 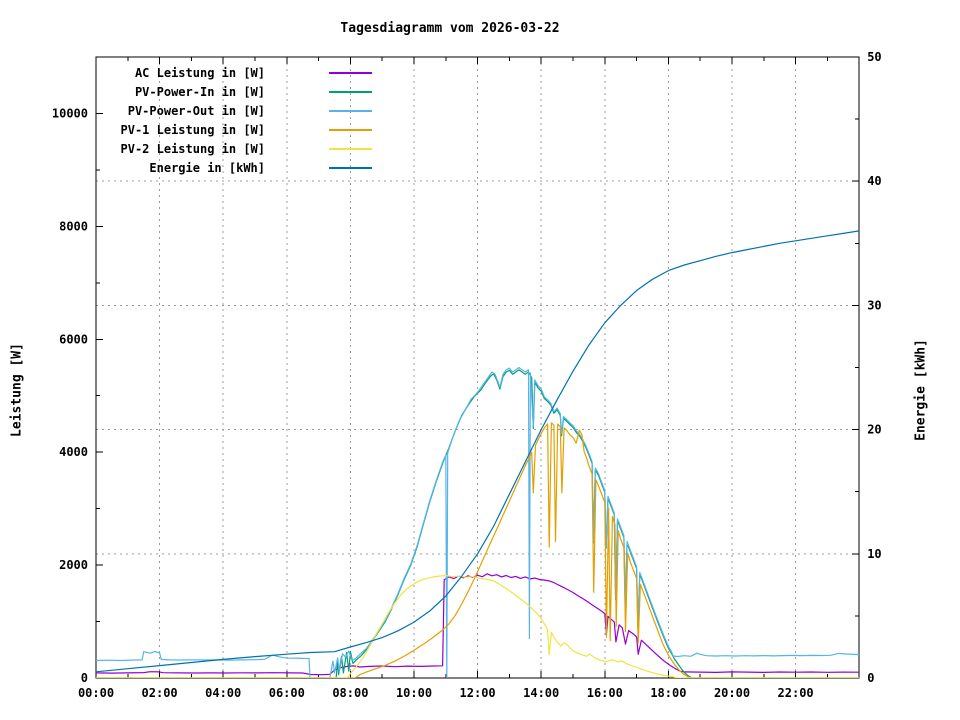 I want to click on y-right-tick-label: 10, so click(x=874, y=554).